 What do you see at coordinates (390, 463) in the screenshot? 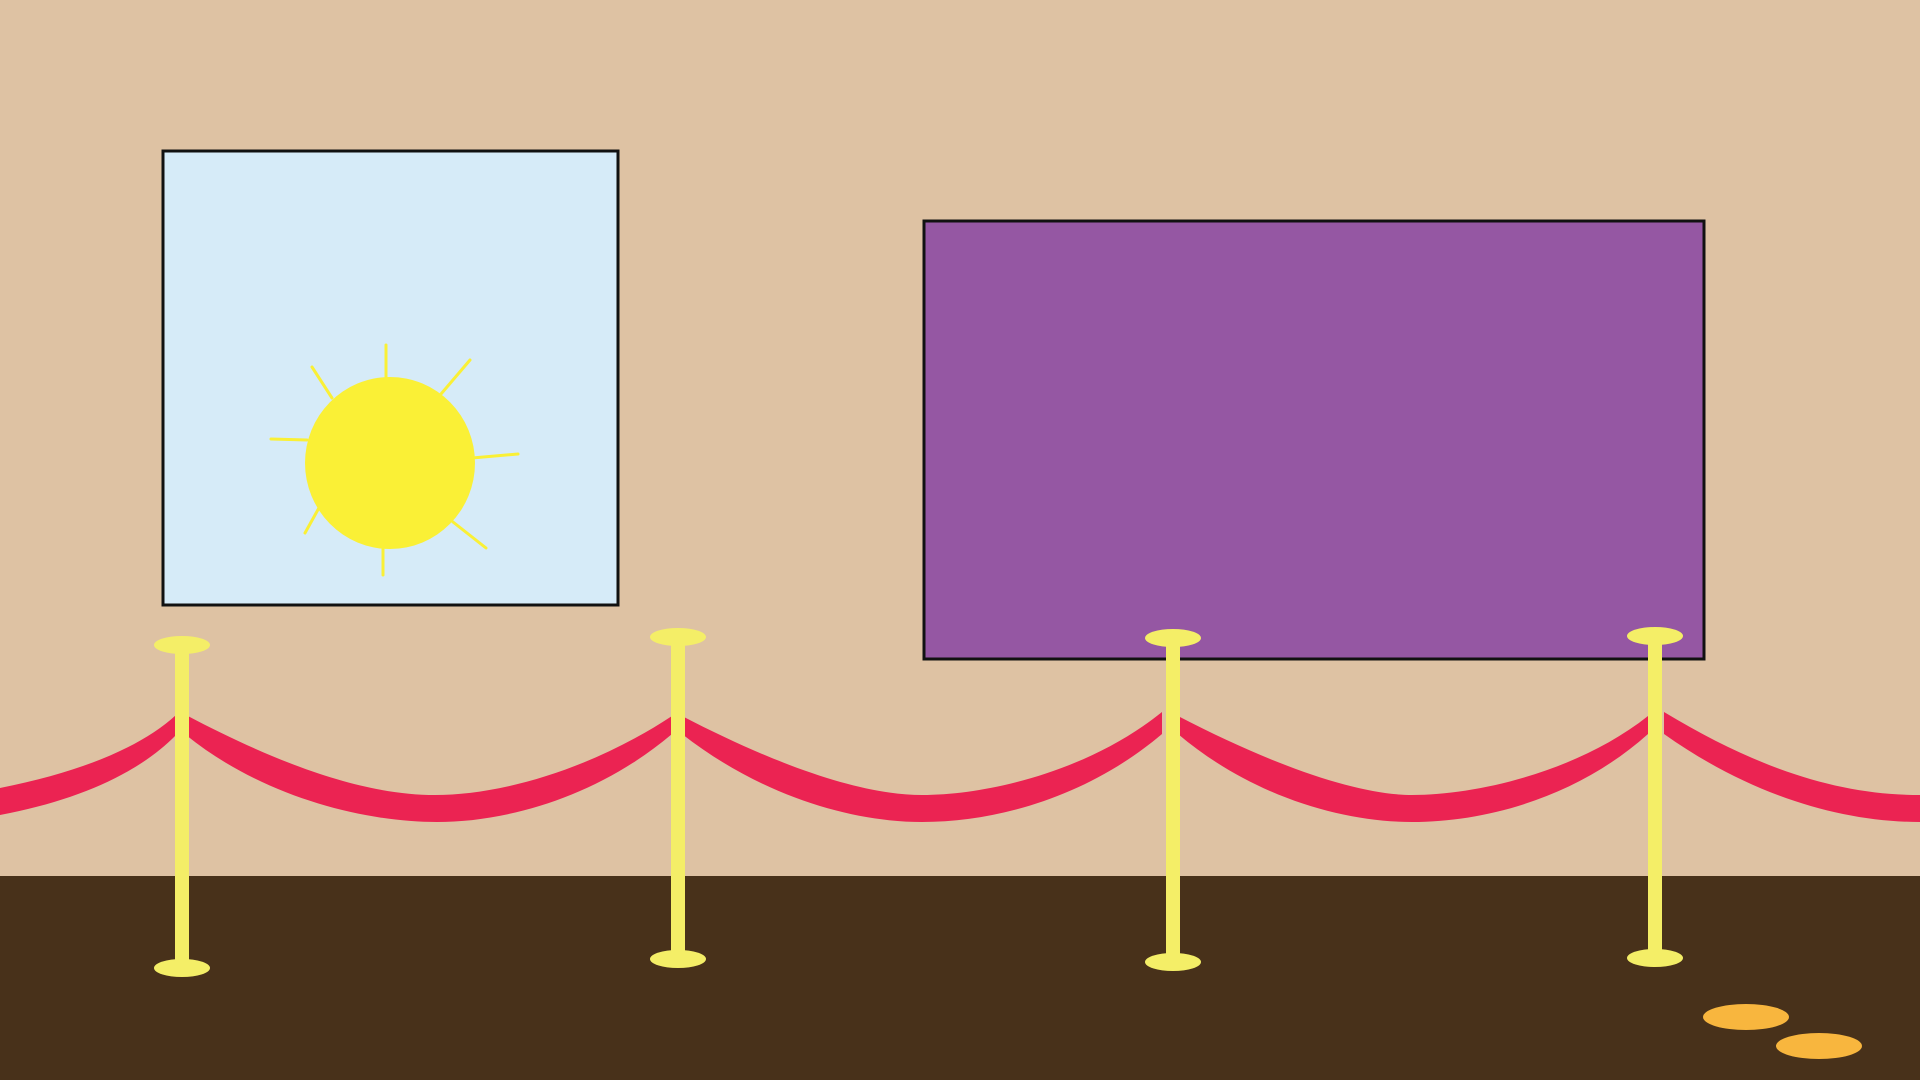
I see `sun-icon` at bounding box center [390, 463].